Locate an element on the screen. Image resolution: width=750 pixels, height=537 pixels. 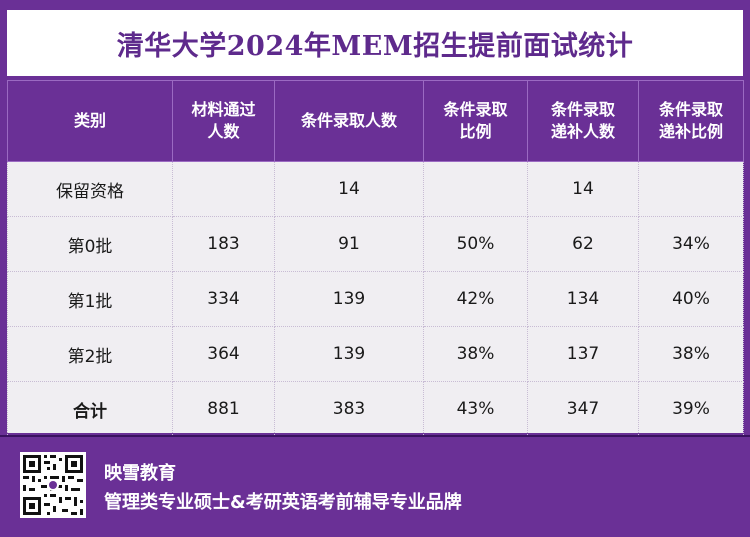
header-category: 类别 is located at coordinates (90, 121).